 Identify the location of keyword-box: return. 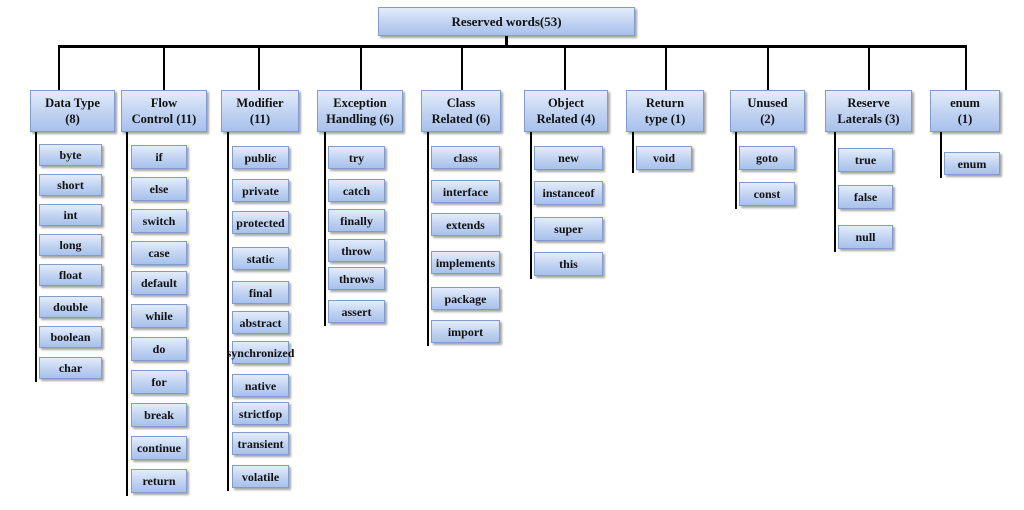
(159, 481).